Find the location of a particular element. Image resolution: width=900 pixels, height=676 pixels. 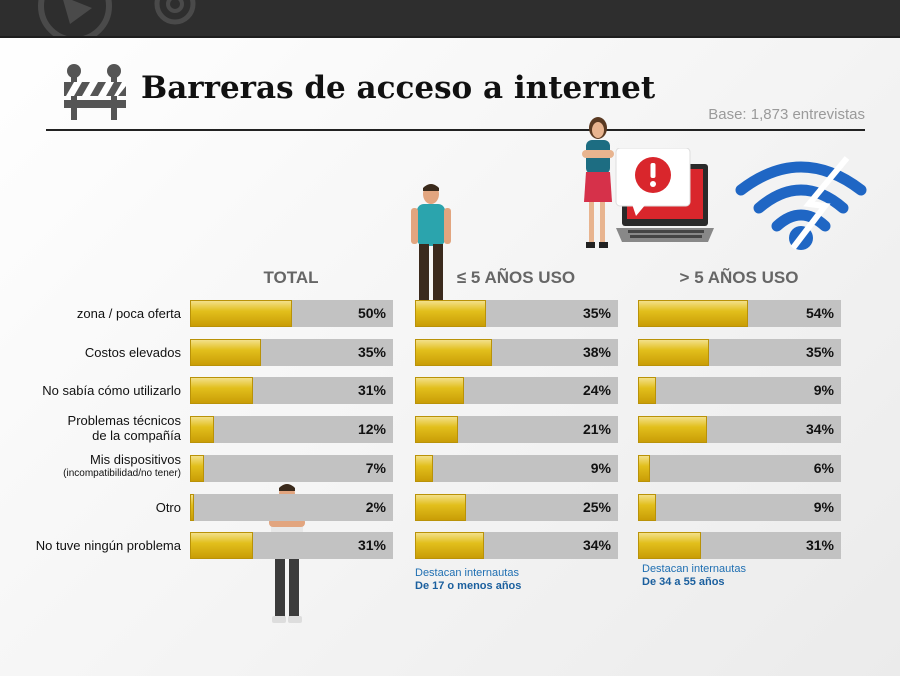

bar-value-label: 21% is located at coordinates (596, 429).